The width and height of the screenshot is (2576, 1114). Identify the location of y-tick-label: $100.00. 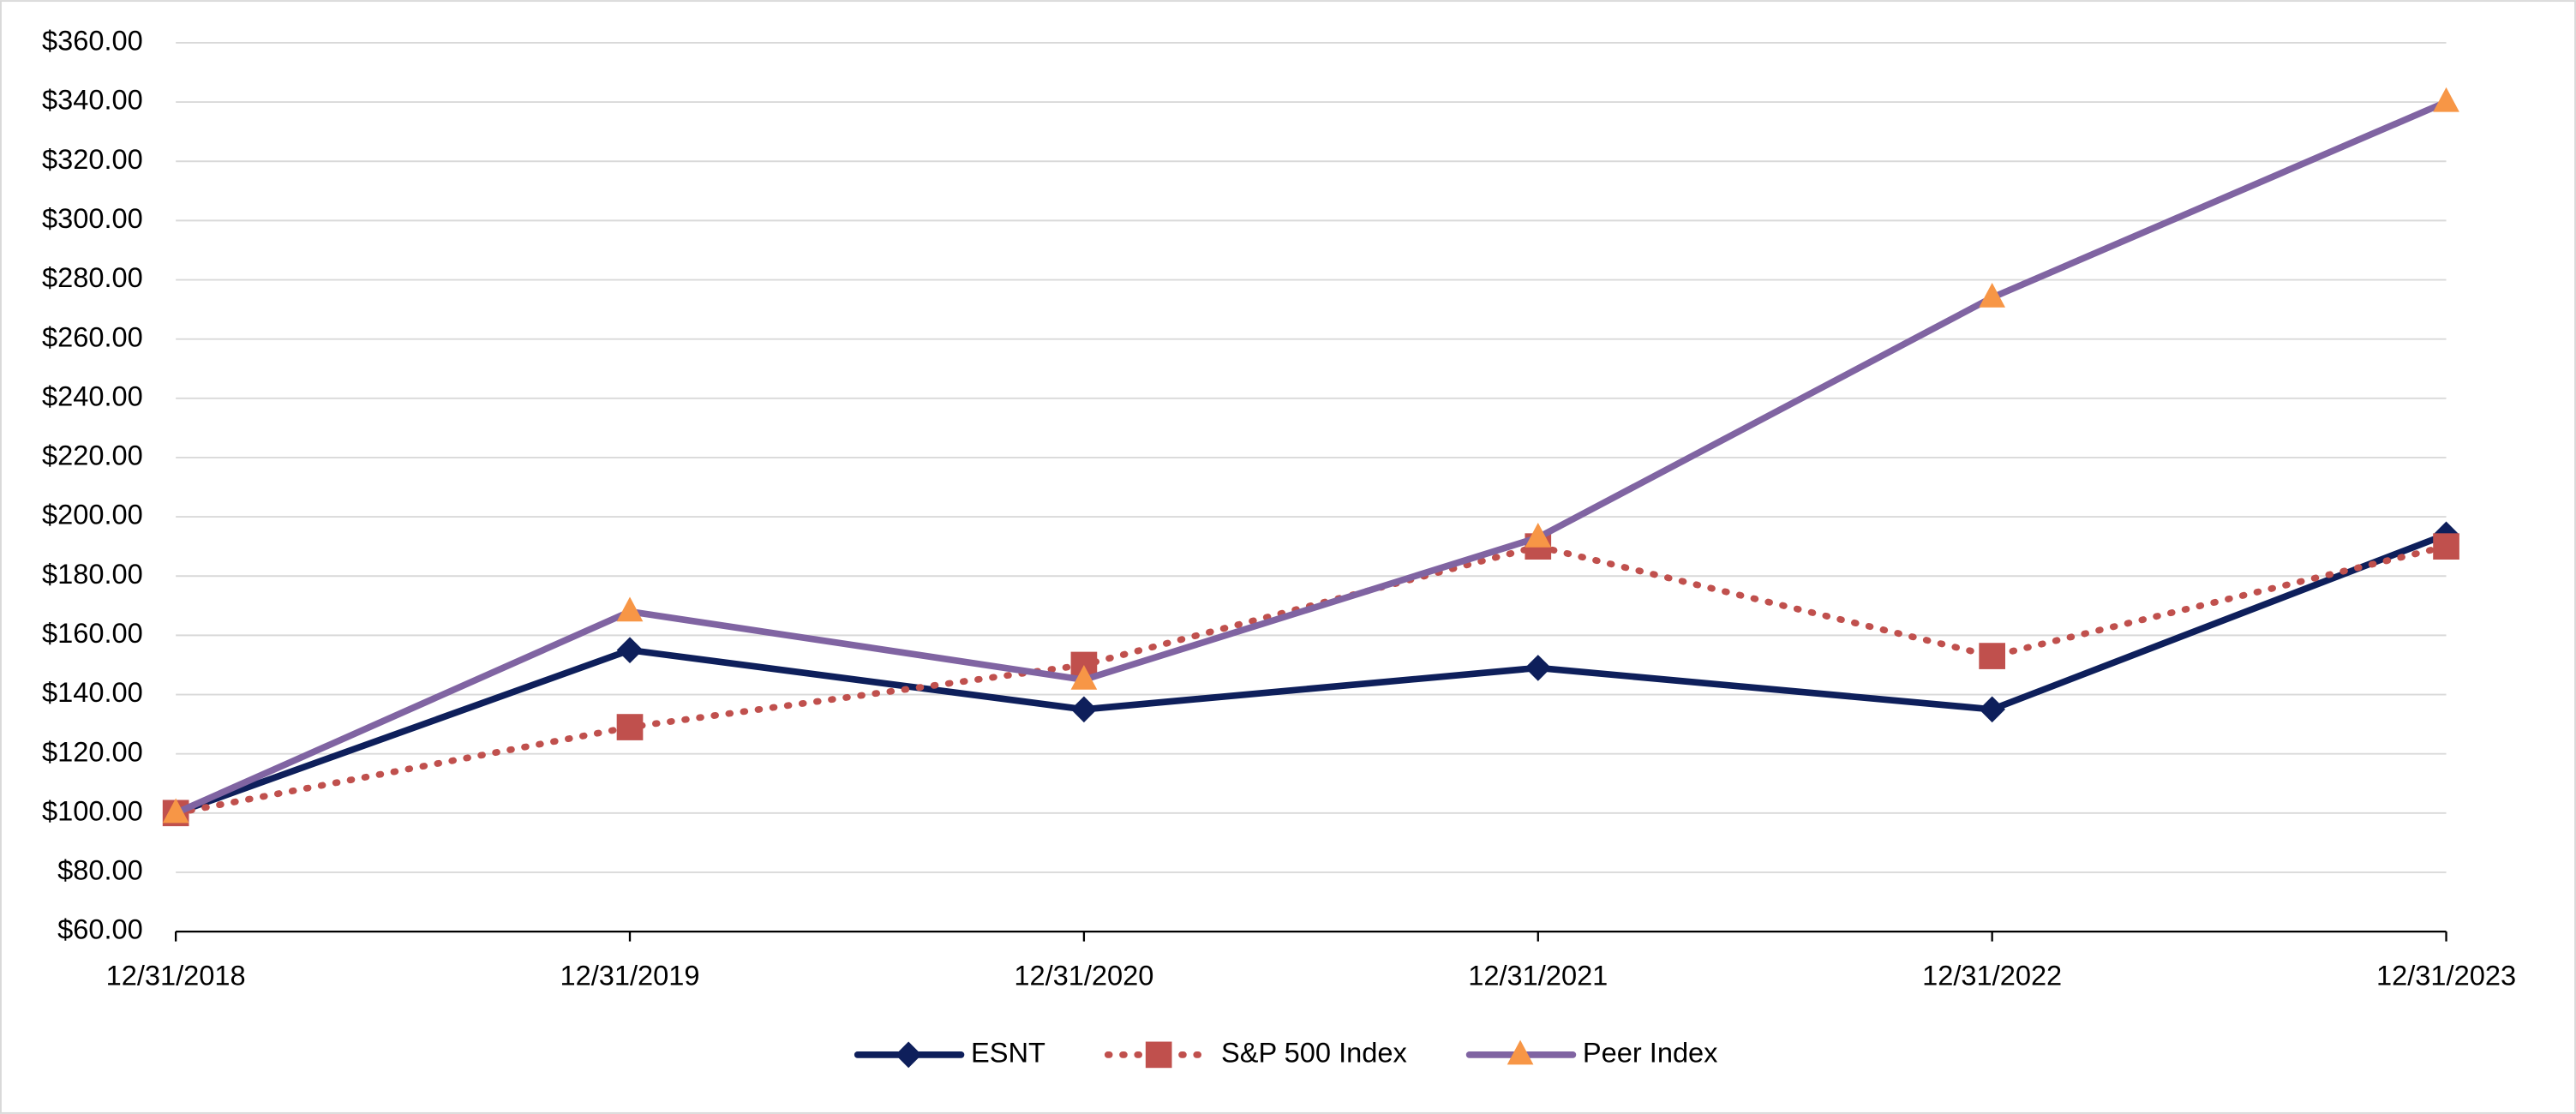
(92, 810).